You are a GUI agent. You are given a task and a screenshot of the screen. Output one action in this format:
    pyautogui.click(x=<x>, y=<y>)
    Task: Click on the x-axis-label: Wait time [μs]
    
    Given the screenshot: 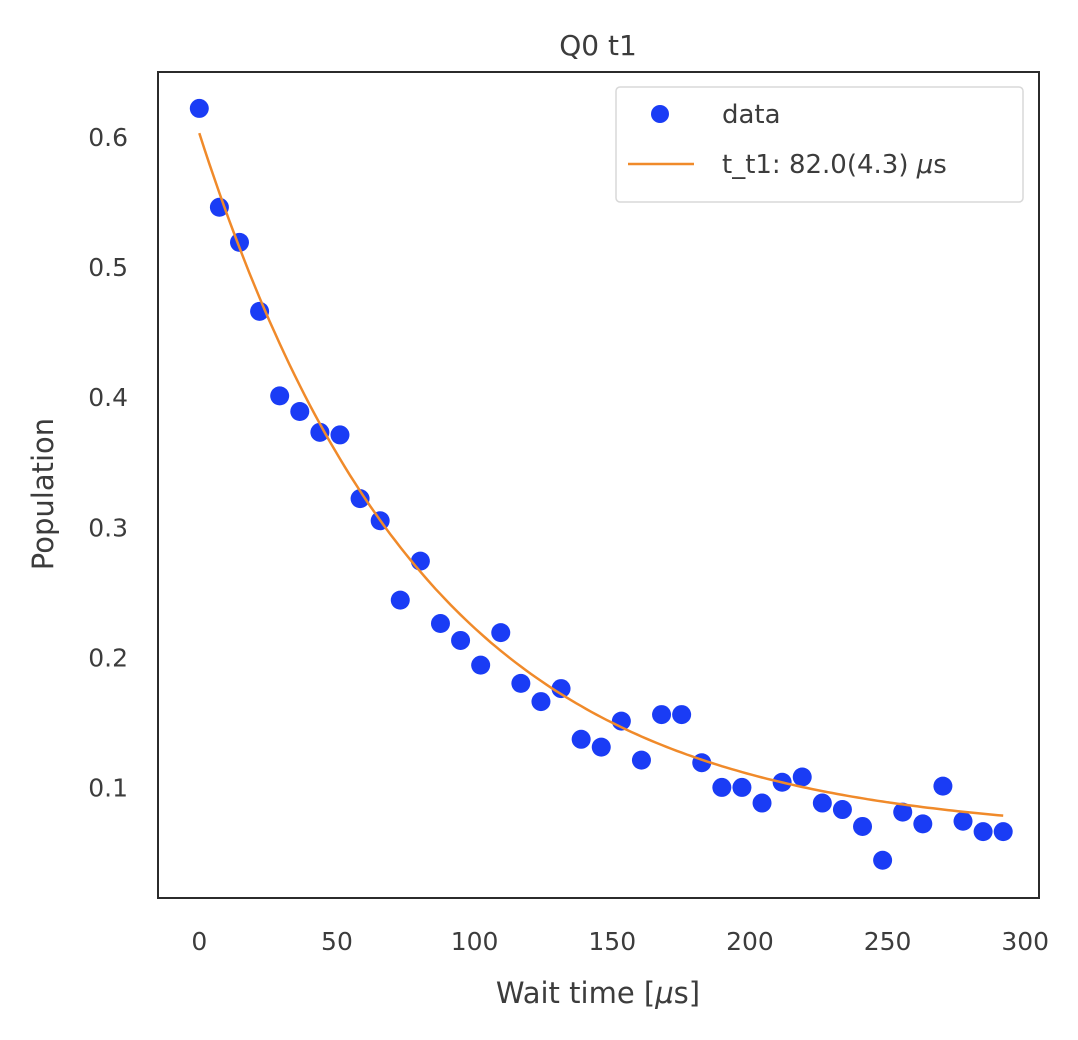 What is the action you would take?
    pyautogui.click(x=598, y=993)
    